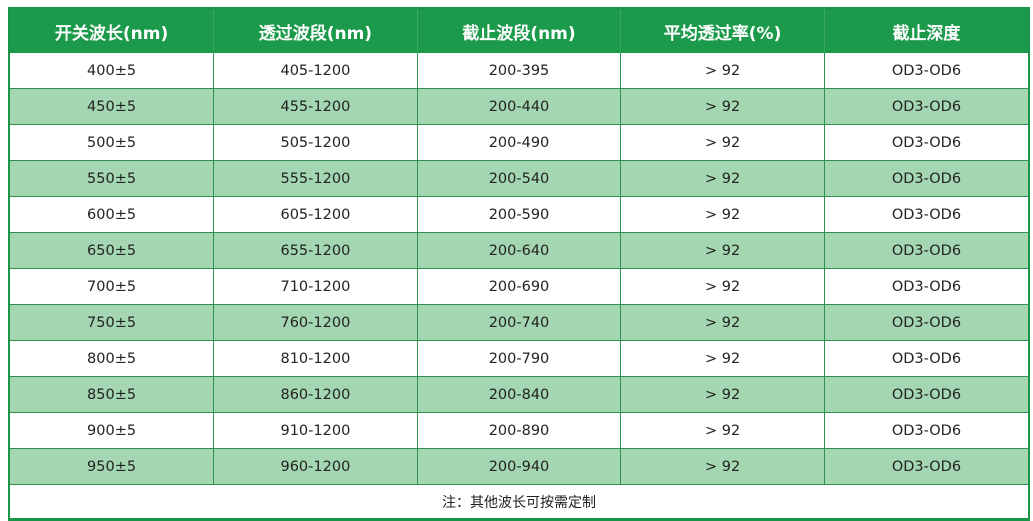 This screenshot has width=1033, height=521. I want to click on table-cell: 605-1200, so click(315, 214).